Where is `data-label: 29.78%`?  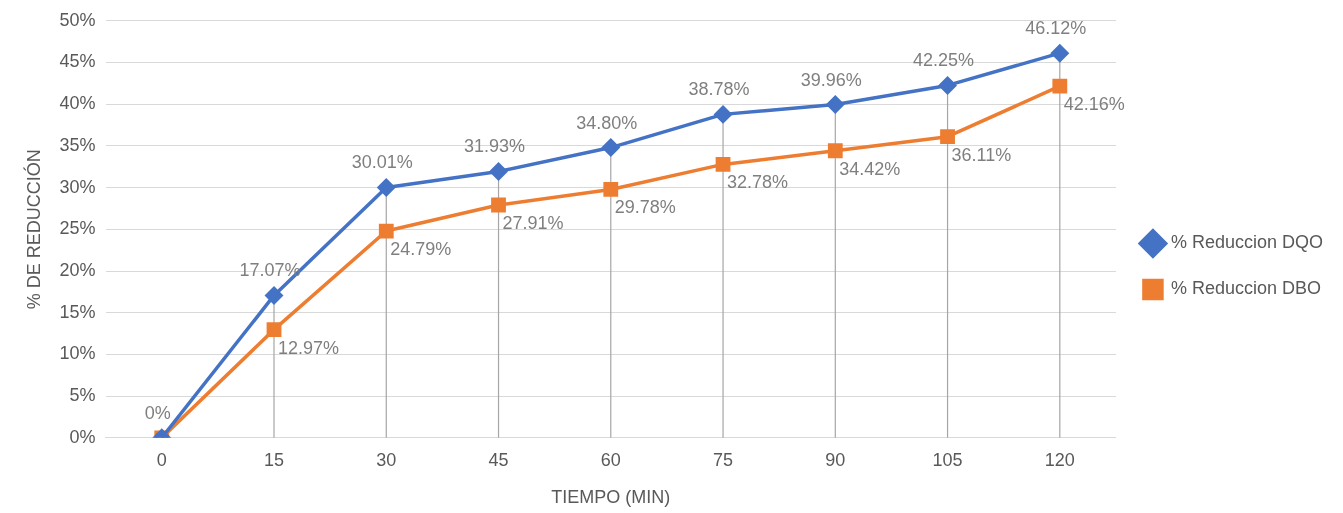
data-label: 29.78% is located at coordinates (645, 207).